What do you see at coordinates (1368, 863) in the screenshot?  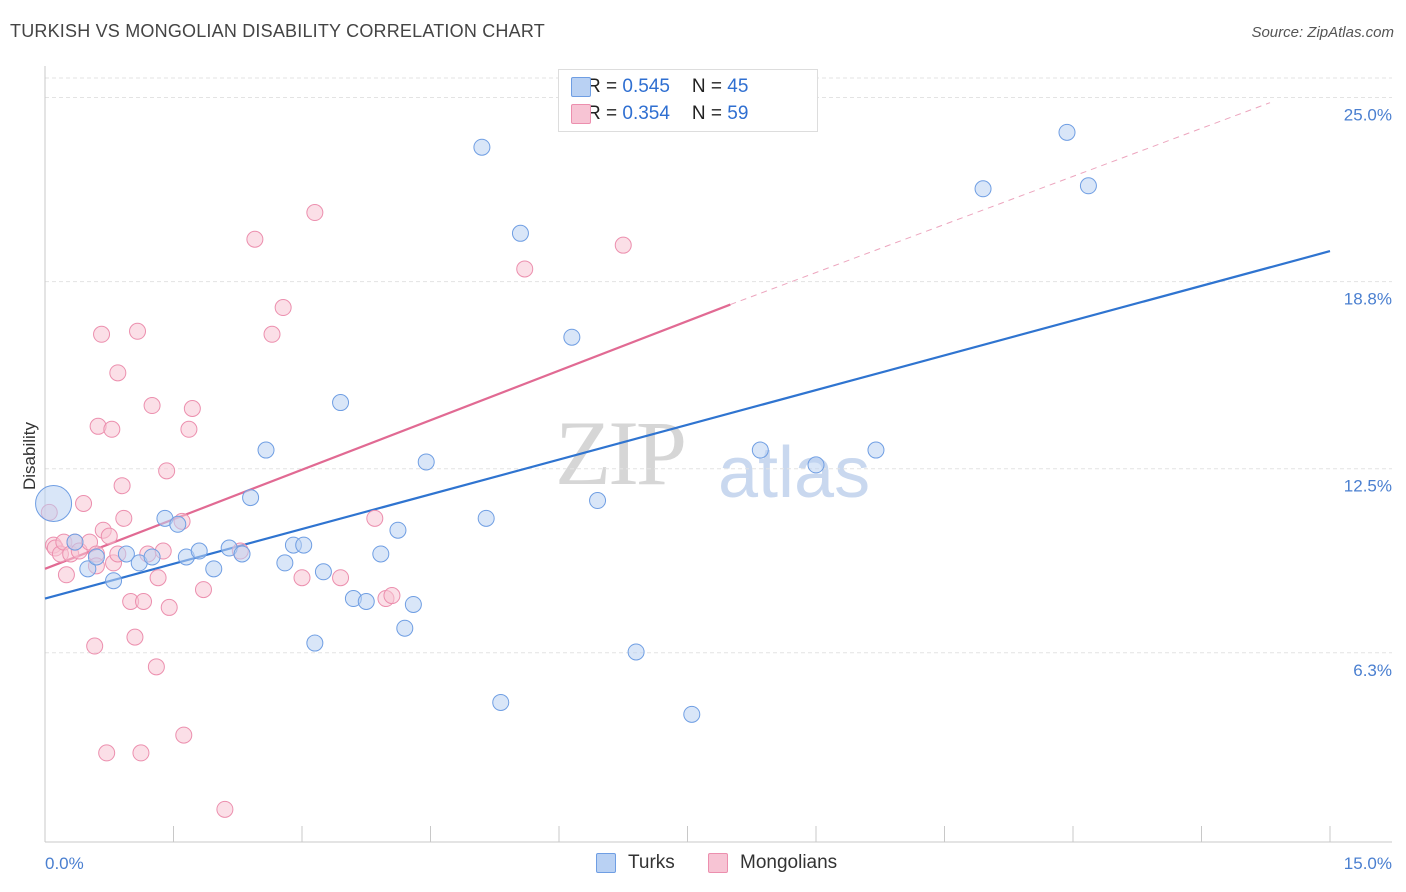 I see `x-tick-label: 15.0%` at bounding box center [1368, 863].